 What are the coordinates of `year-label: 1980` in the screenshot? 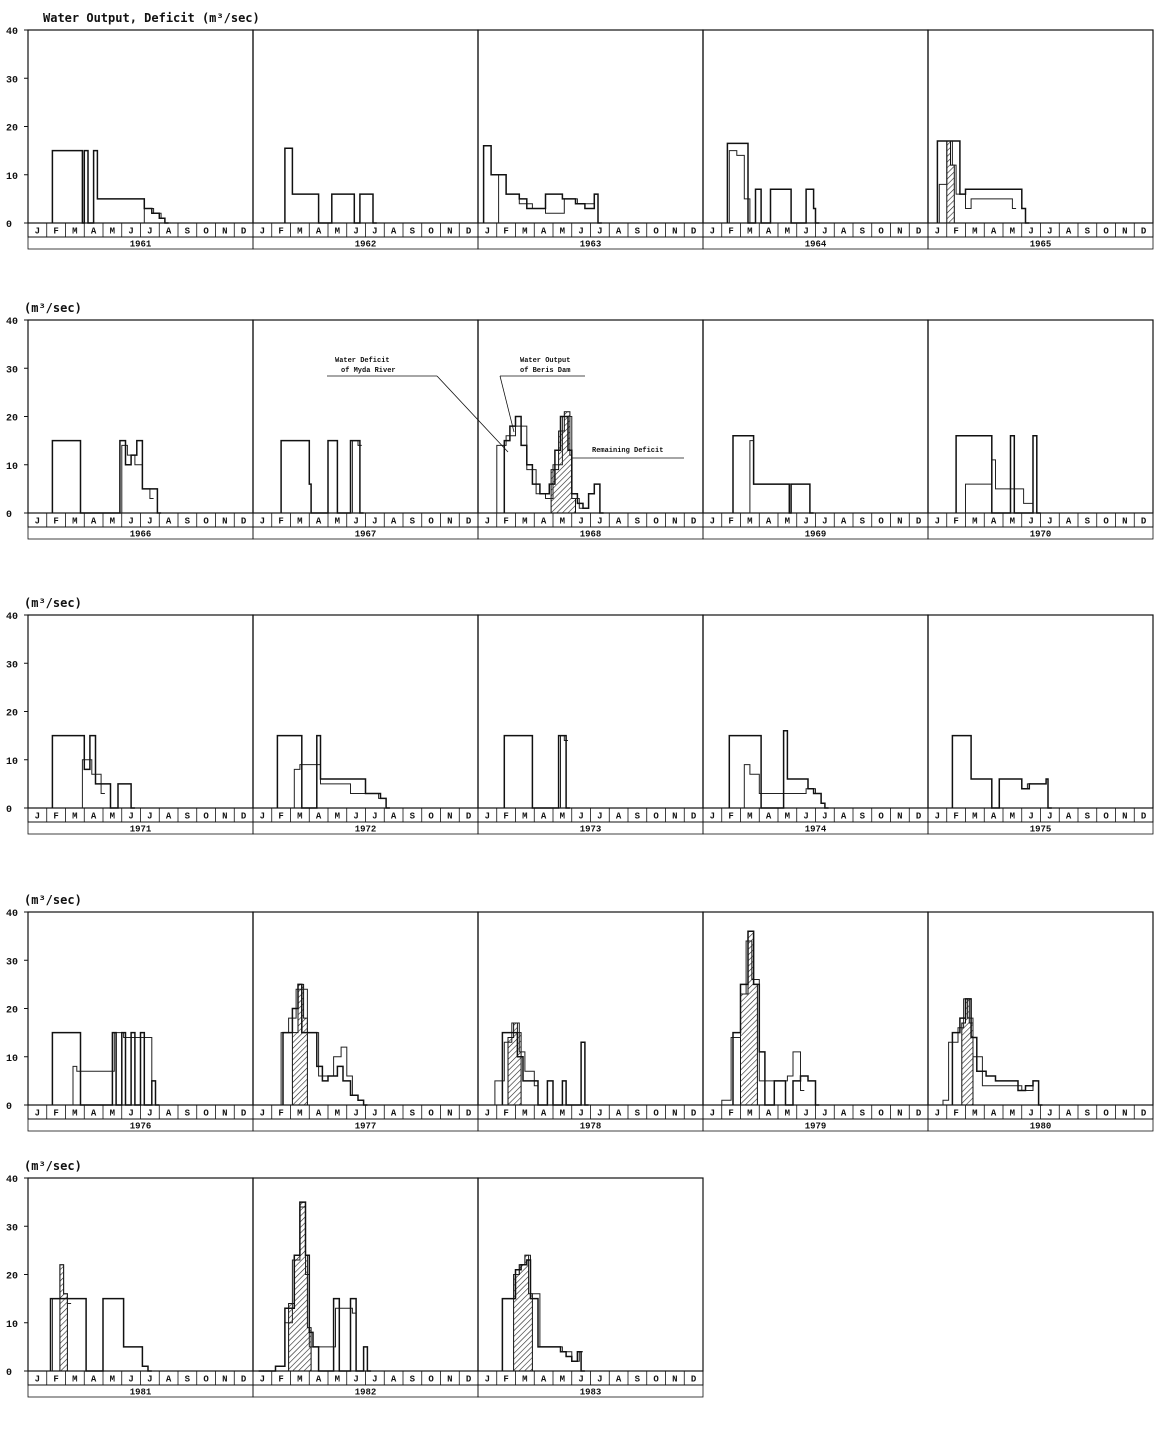 It's located at (1041, 1127).